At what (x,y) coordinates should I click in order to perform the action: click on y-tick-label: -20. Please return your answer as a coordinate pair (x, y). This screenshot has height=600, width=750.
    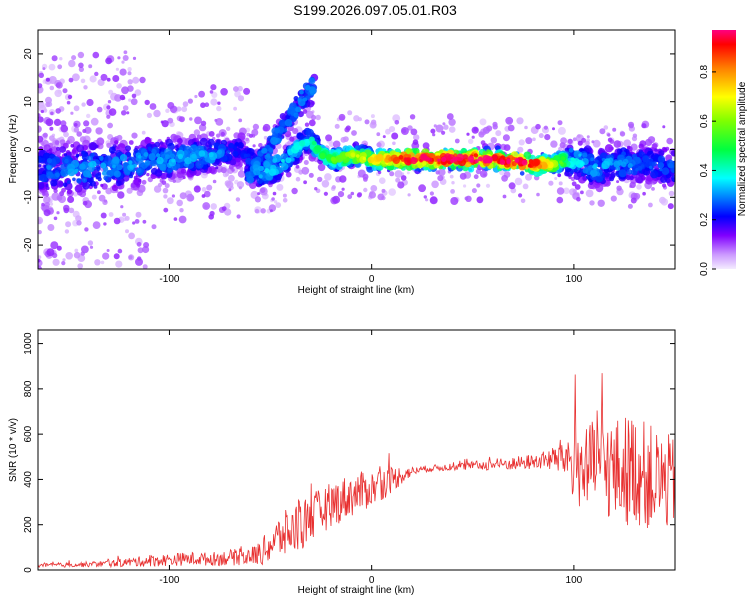
    Looking at the image, I should click on (28, 244).